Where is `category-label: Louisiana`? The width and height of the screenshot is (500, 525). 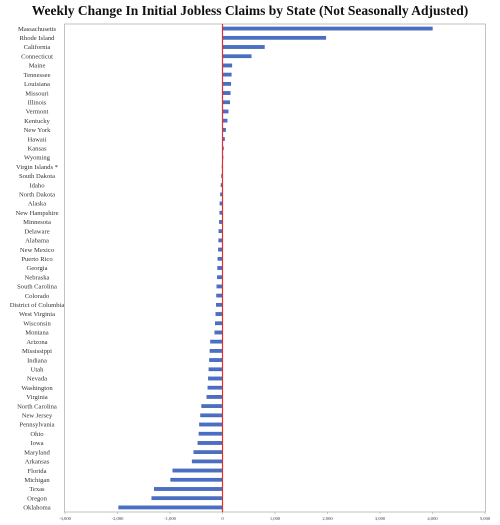 category-label: Louisiana is located at coordinates (37, 84).